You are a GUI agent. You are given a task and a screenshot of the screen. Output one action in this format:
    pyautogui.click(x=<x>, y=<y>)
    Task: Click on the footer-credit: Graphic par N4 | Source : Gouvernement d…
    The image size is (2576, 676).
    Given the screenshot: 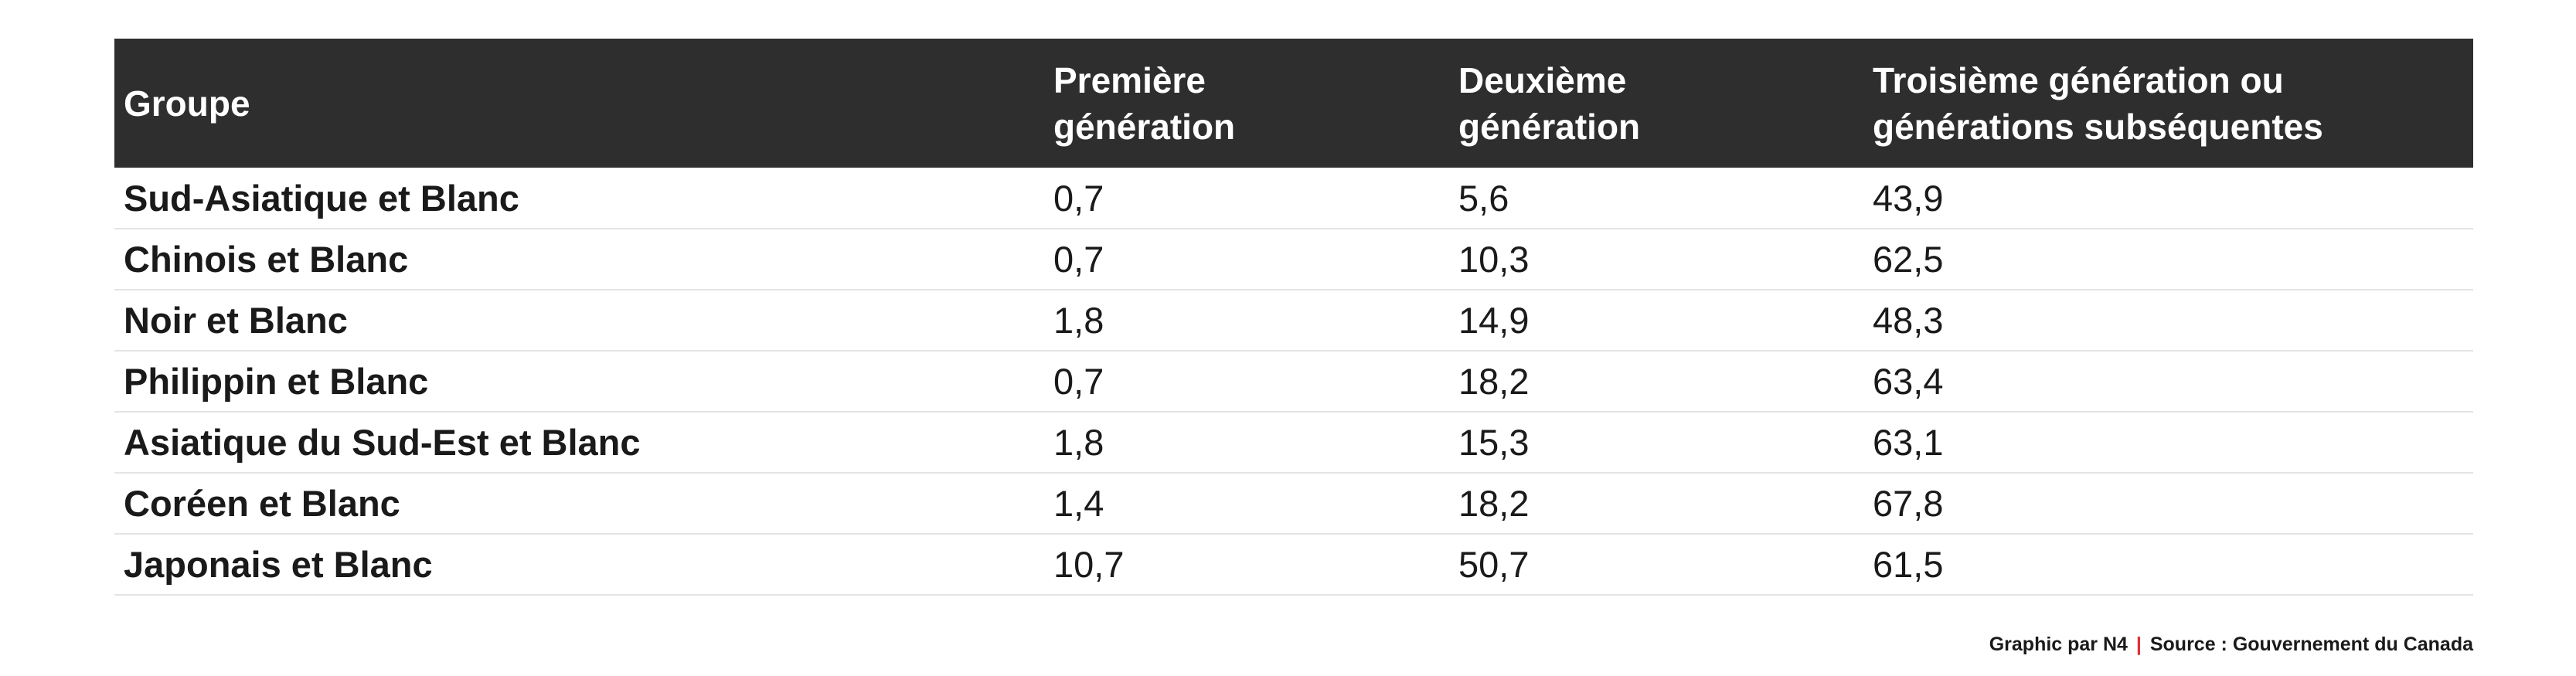 What is the action you would take?
    pyautogui.click(x=2231, y=645)
    